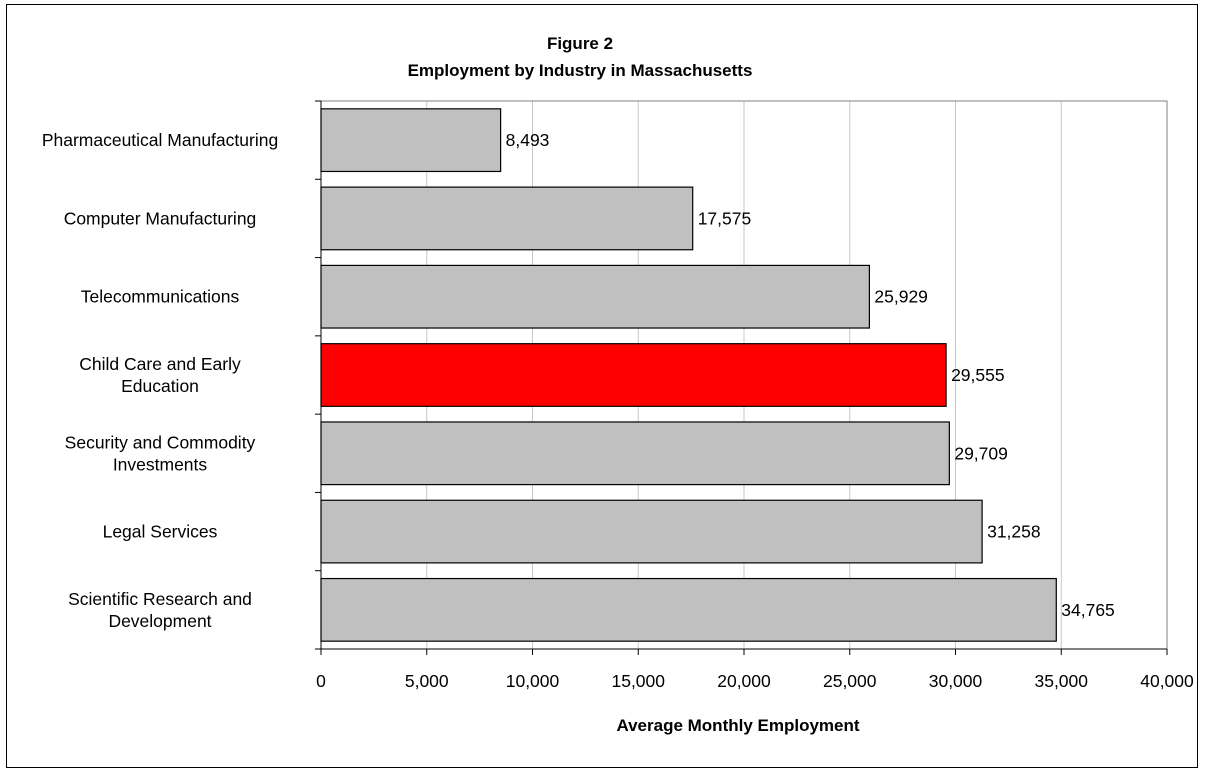 The width and height of the screenshot is (1205, 775). I want to click on x-tick-label: 0, so click(321, 681).